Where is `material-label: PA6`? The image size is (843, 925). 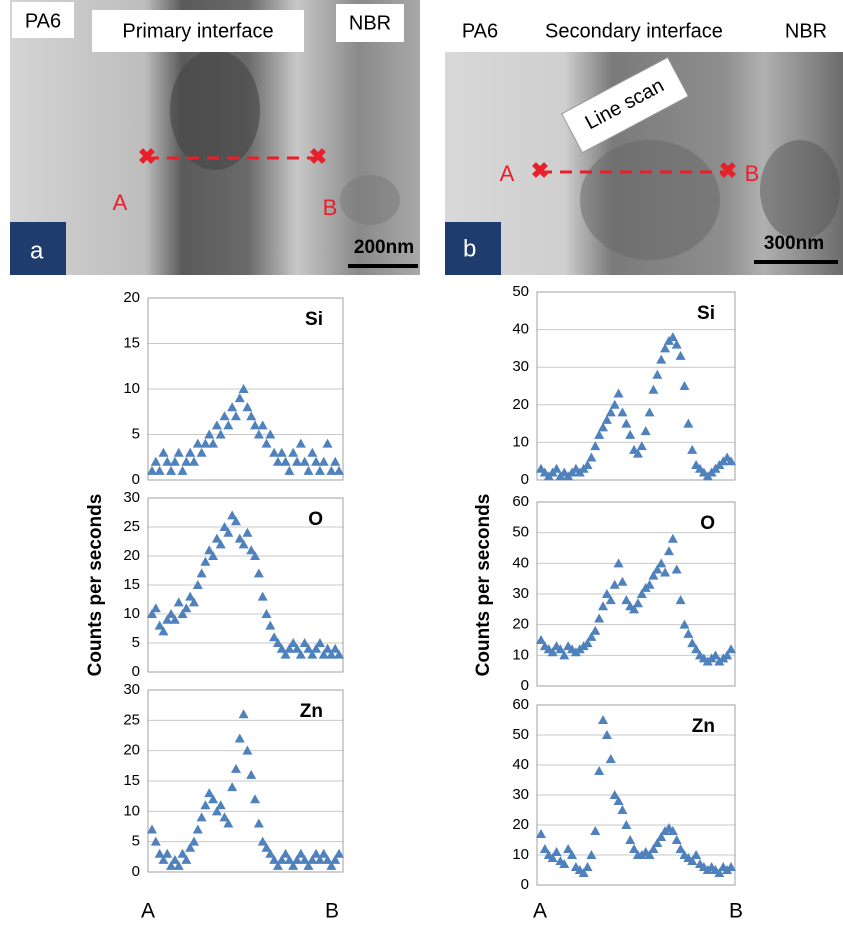
material-label: PA6 is located at coordinates (480, 31).